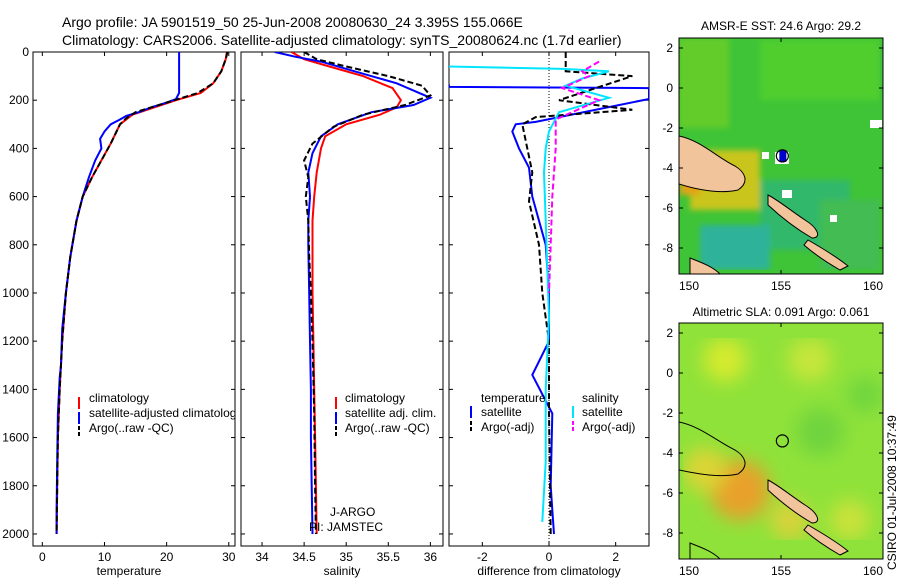  I want to click on temperature-axis-label: temperature, so click(129, 571).